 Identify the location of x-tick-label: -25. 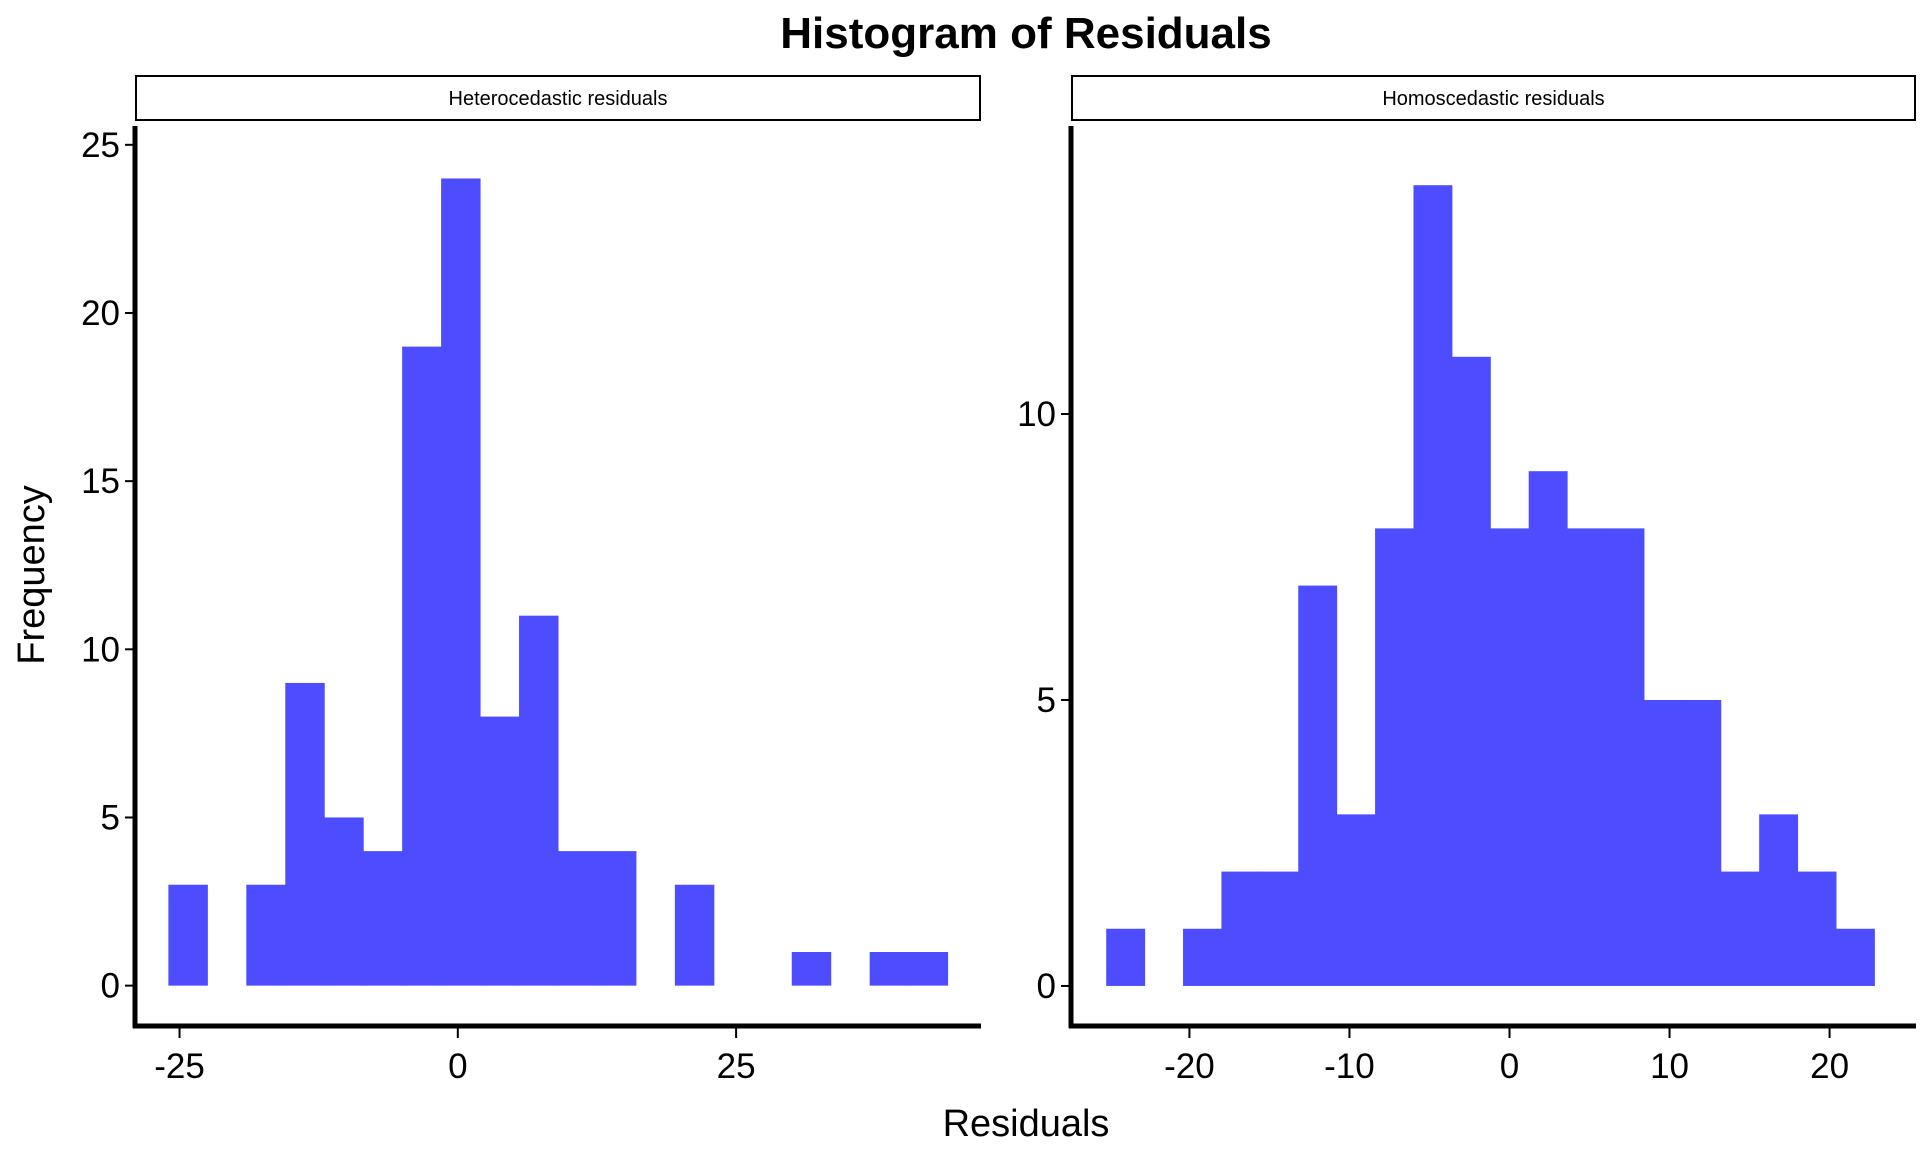
(179, 1066).